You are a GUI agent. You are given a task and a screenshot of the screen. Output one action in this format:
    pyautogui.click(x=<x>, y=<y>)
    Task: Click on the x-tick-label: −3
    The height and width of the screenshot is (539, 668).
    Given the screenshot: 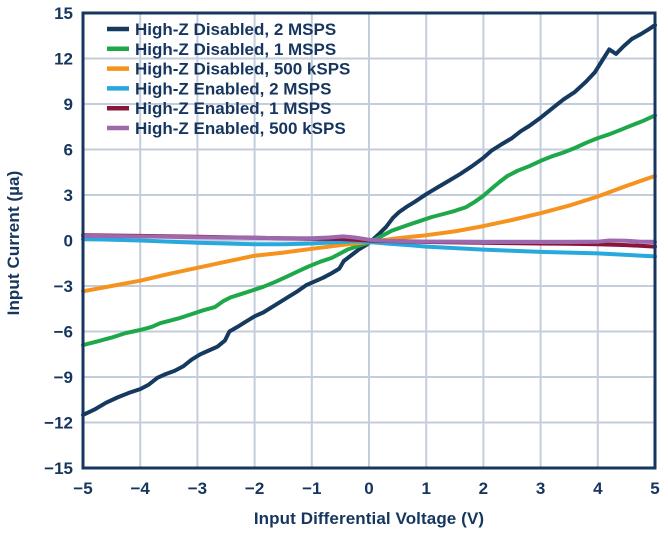 What is the action you would take?
    pyautogui.click(x=197, y=488)
    